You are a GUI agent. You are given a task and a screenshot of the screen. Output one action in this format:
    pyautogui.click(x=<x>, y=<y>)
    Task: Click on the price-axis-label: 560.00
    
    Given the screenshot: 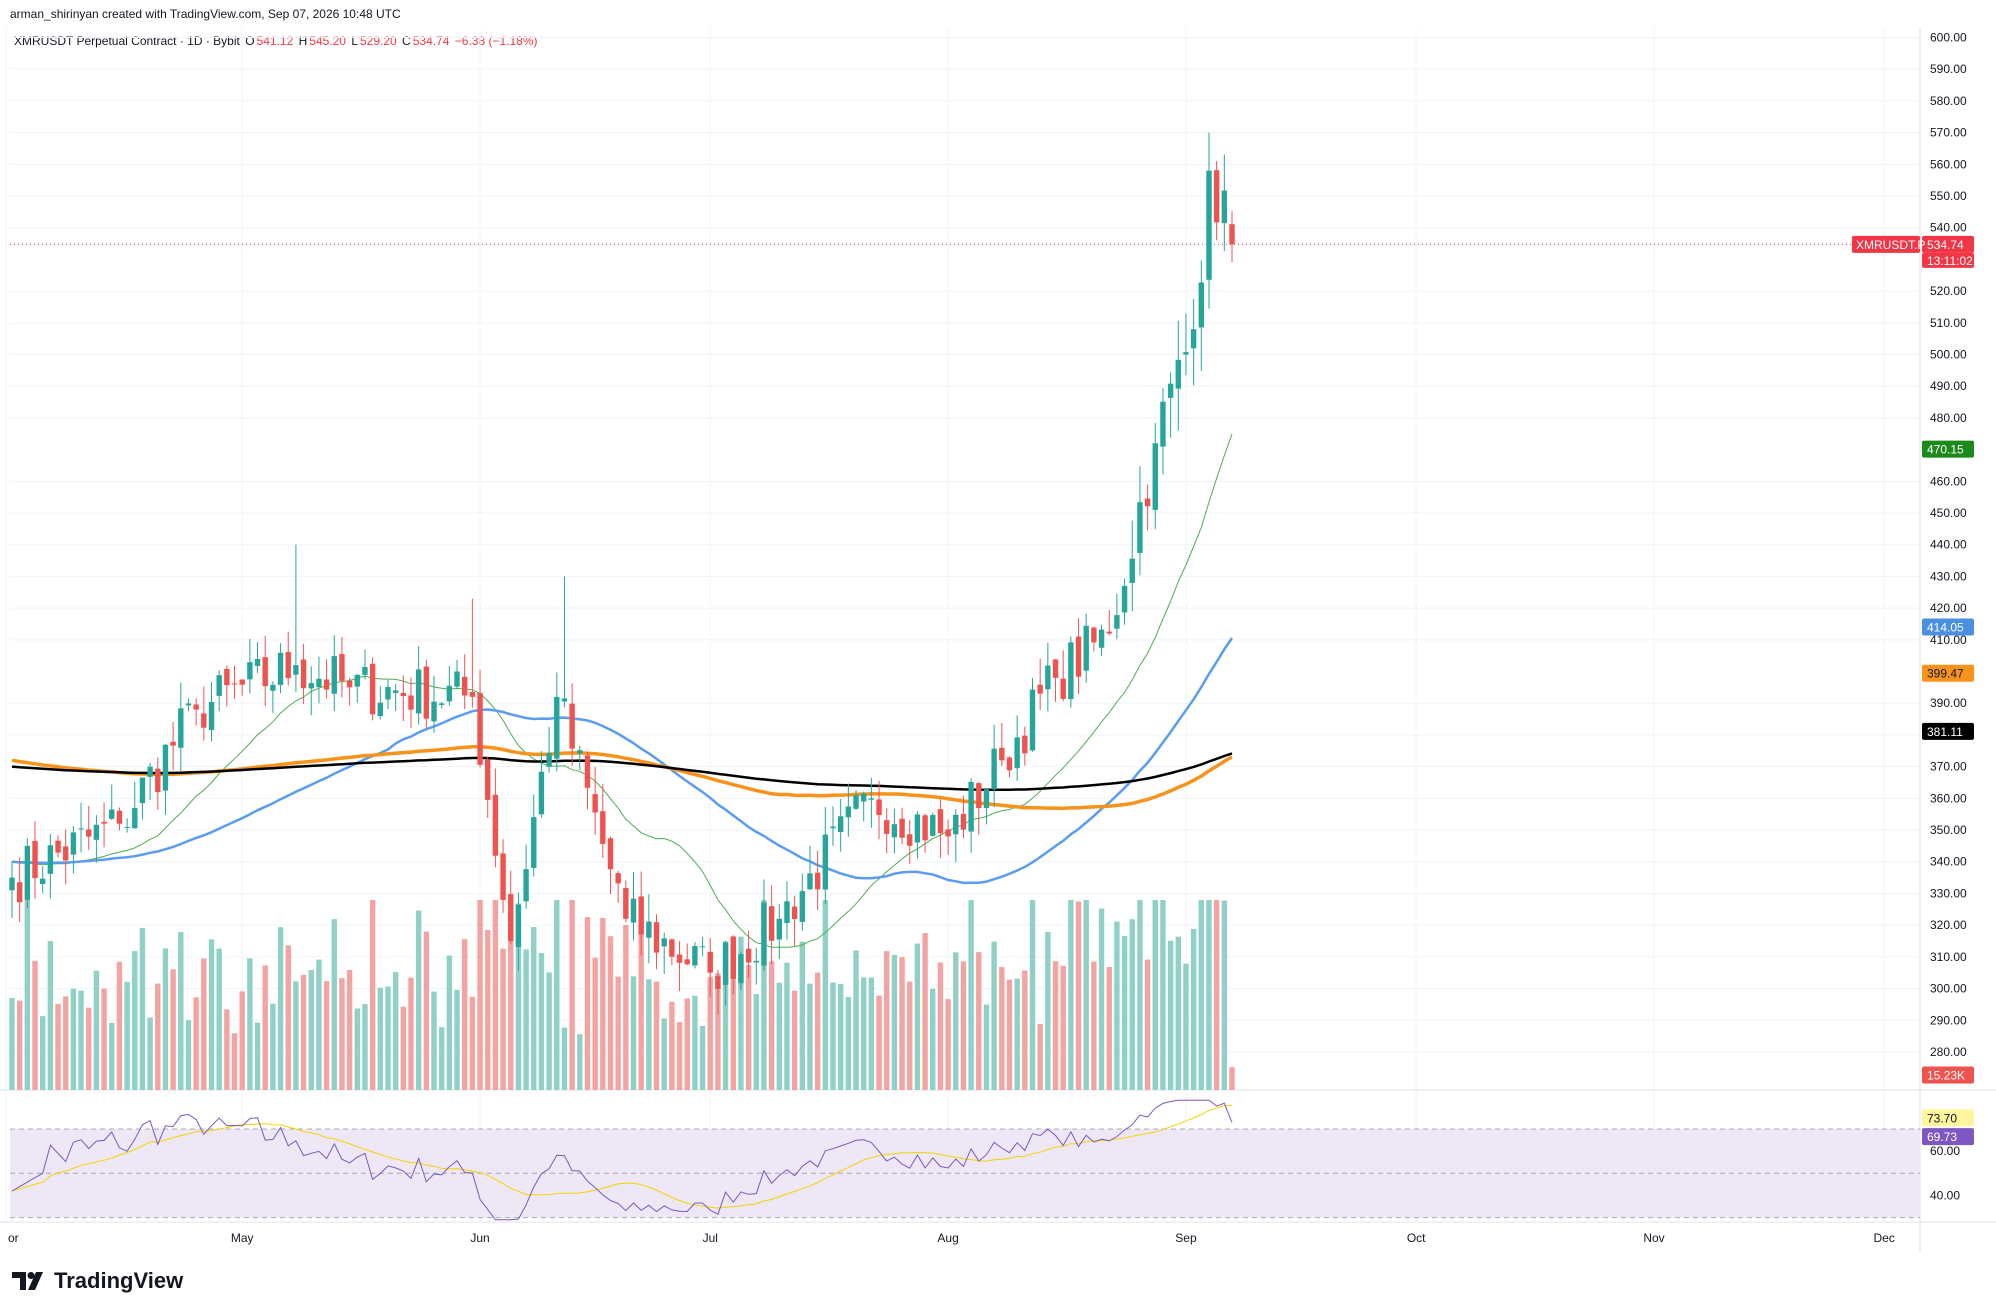 What is the action you would take?
    pyautogui.click(x=1948, y=164)
    